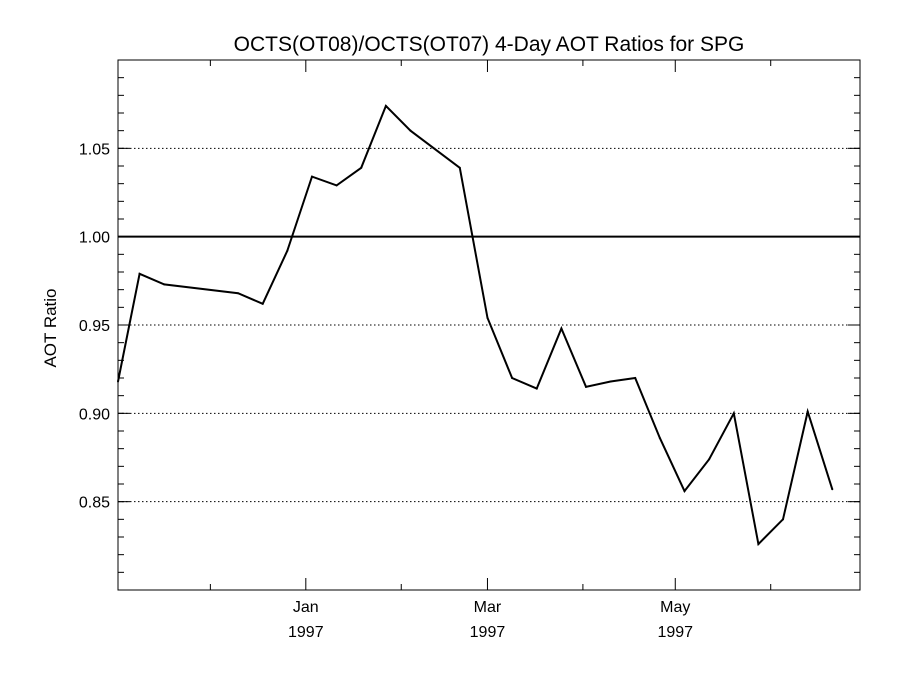 This screenshot has height=675, width=900. I want to click on y-axis-label: AOT Ratio, so click(50, 327).